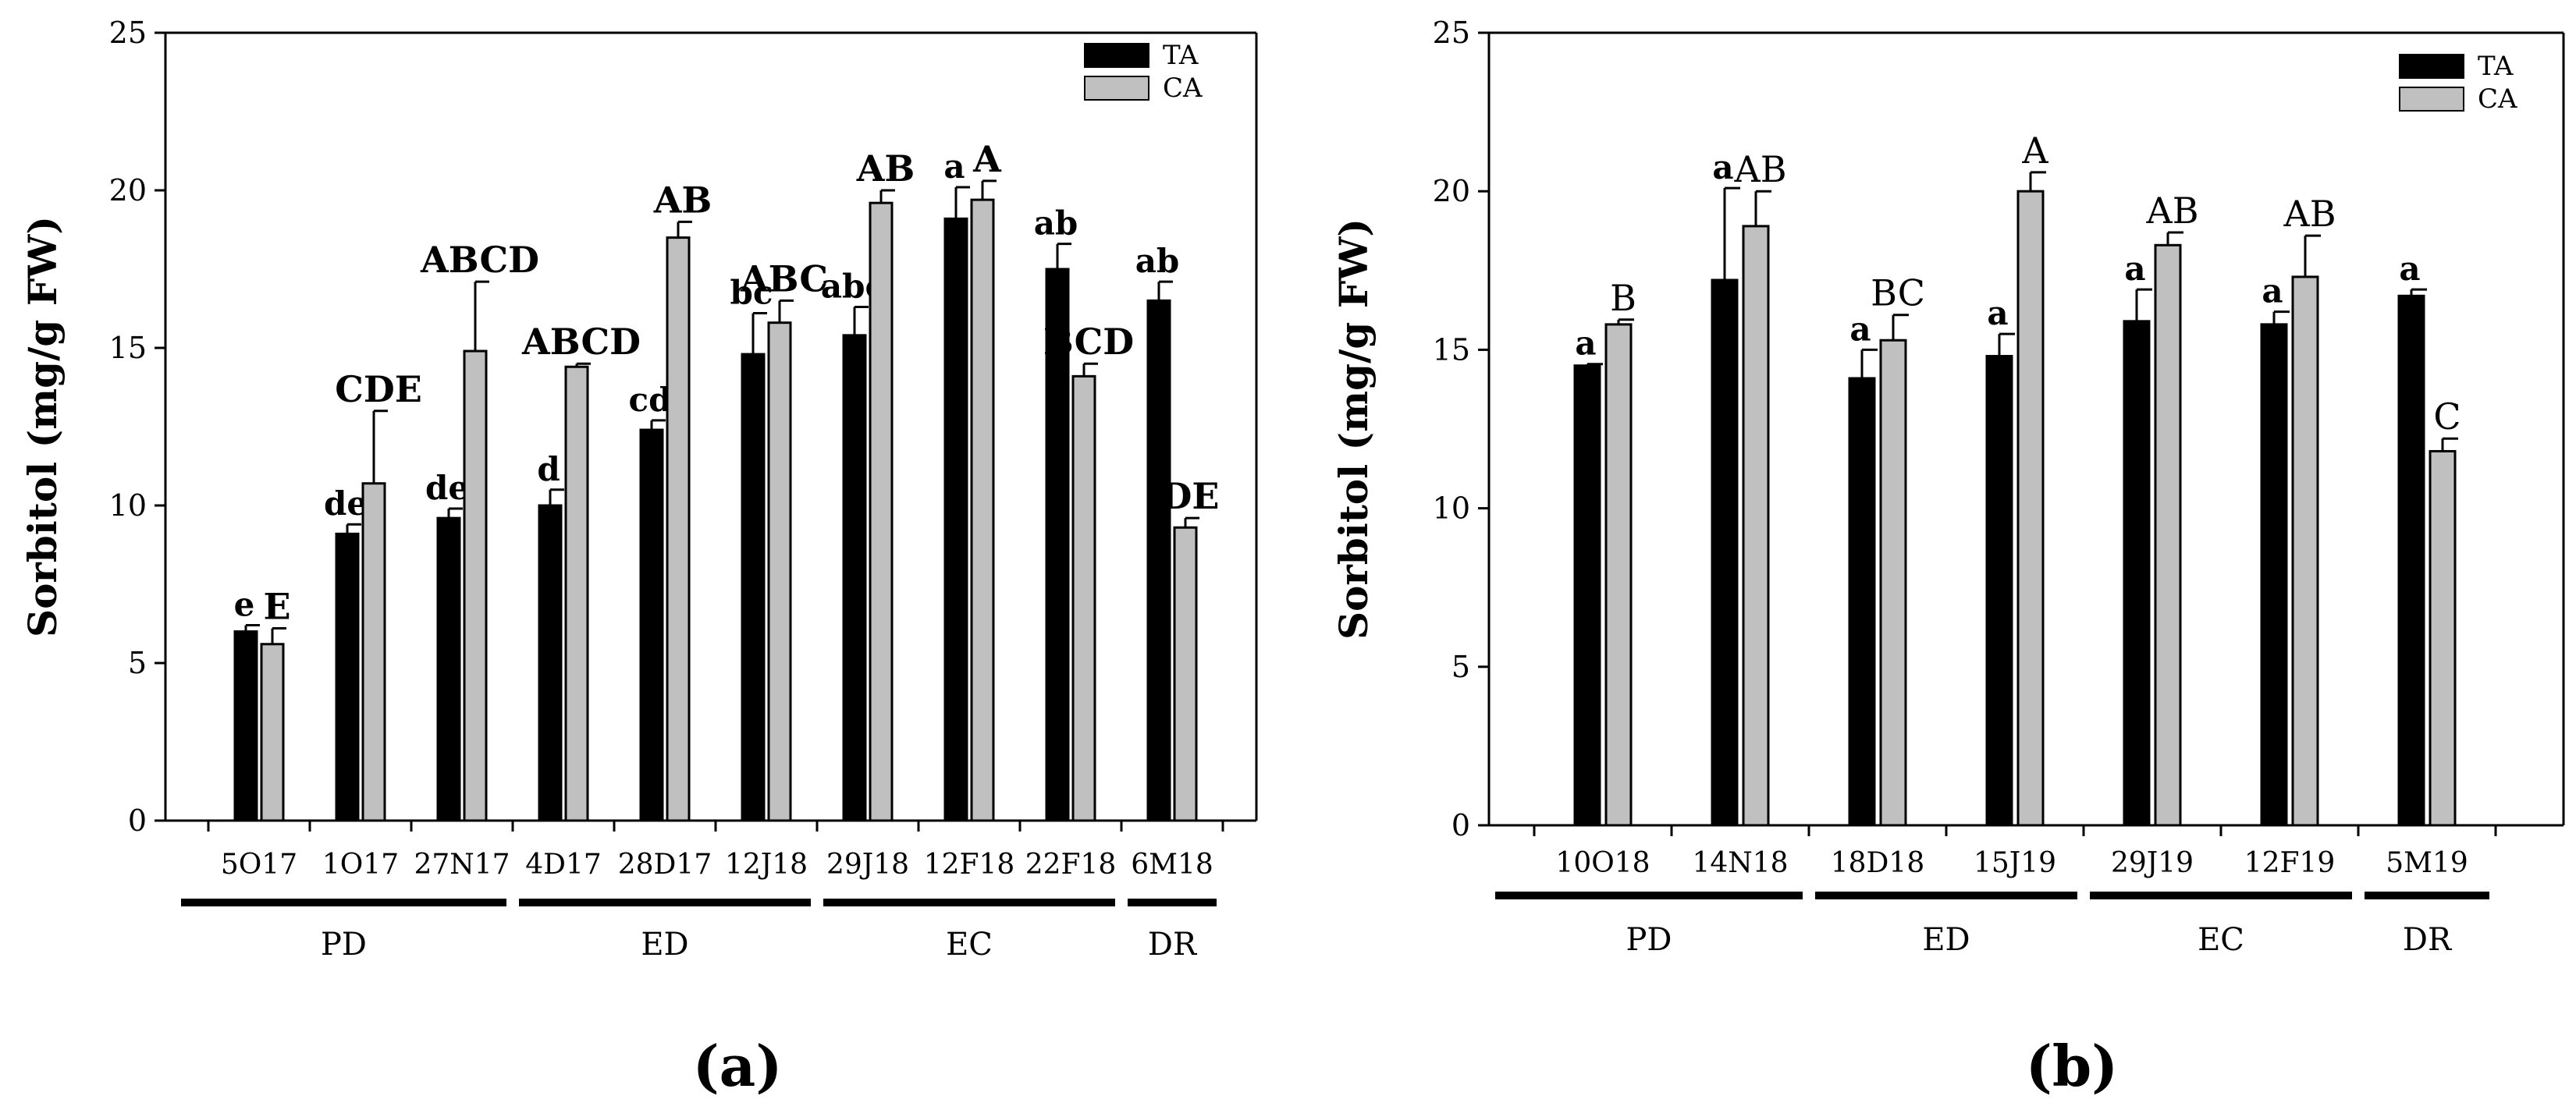 The height and width of the screenshot is (1110, 2576). Describe the element at coordinates (2272, 291) in the screenshot. I see `significance-letter-ta-12F19: a` at that location.